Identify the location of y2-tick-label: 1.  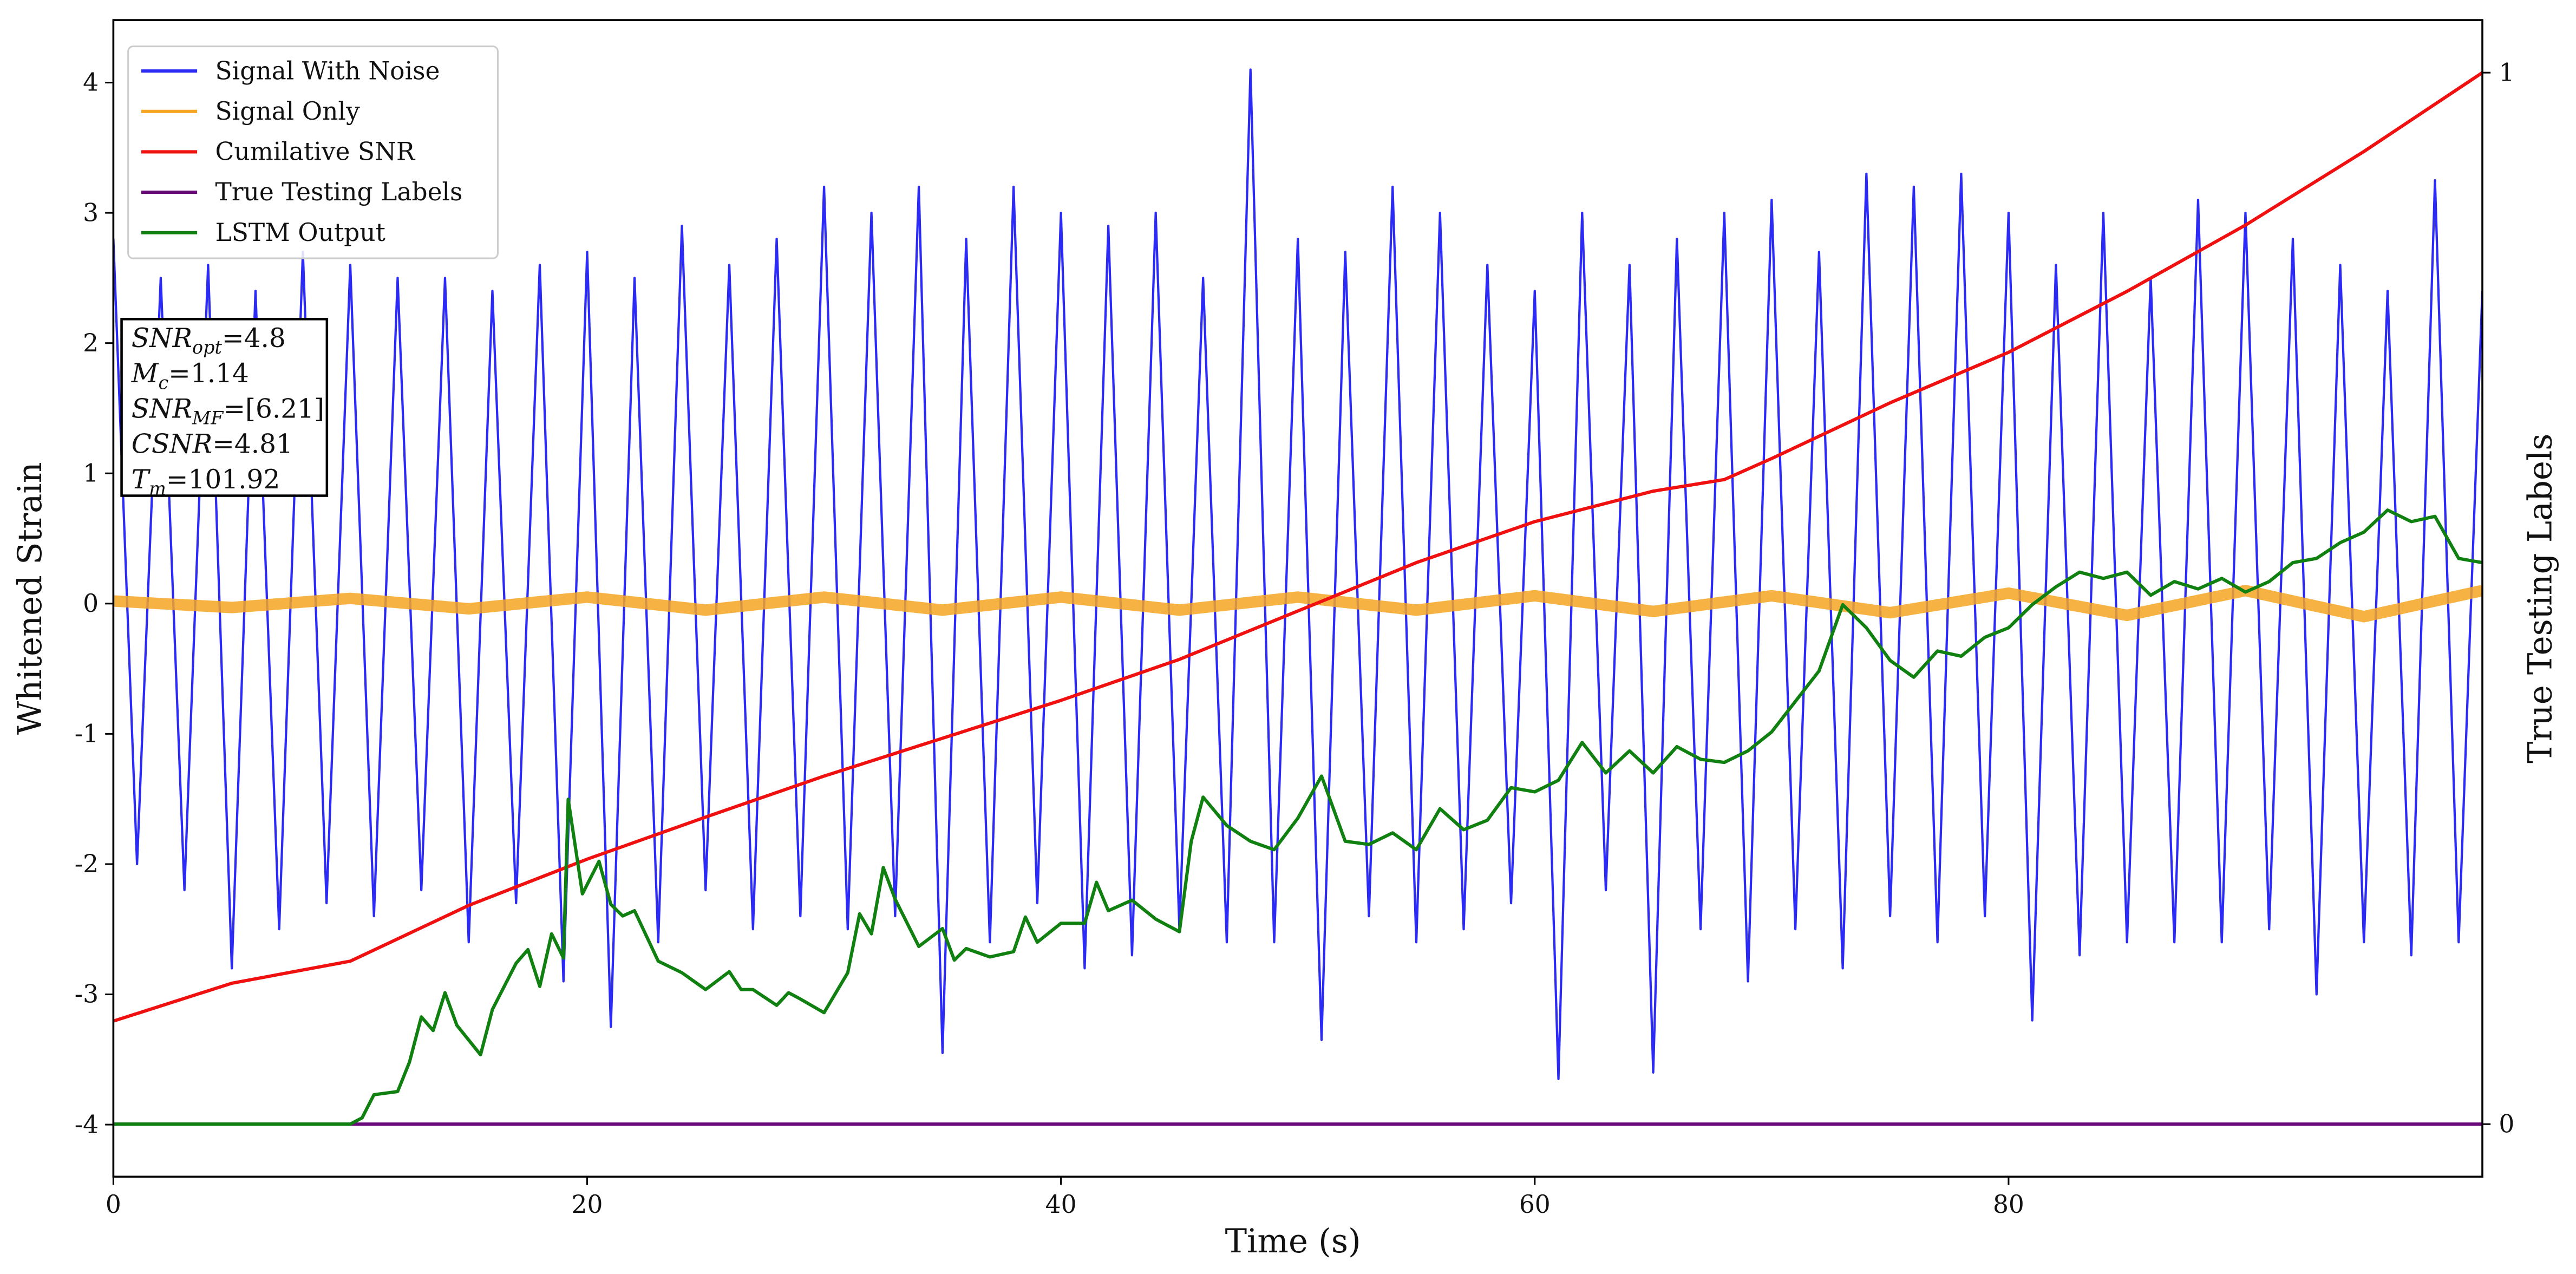
(2507, 72).